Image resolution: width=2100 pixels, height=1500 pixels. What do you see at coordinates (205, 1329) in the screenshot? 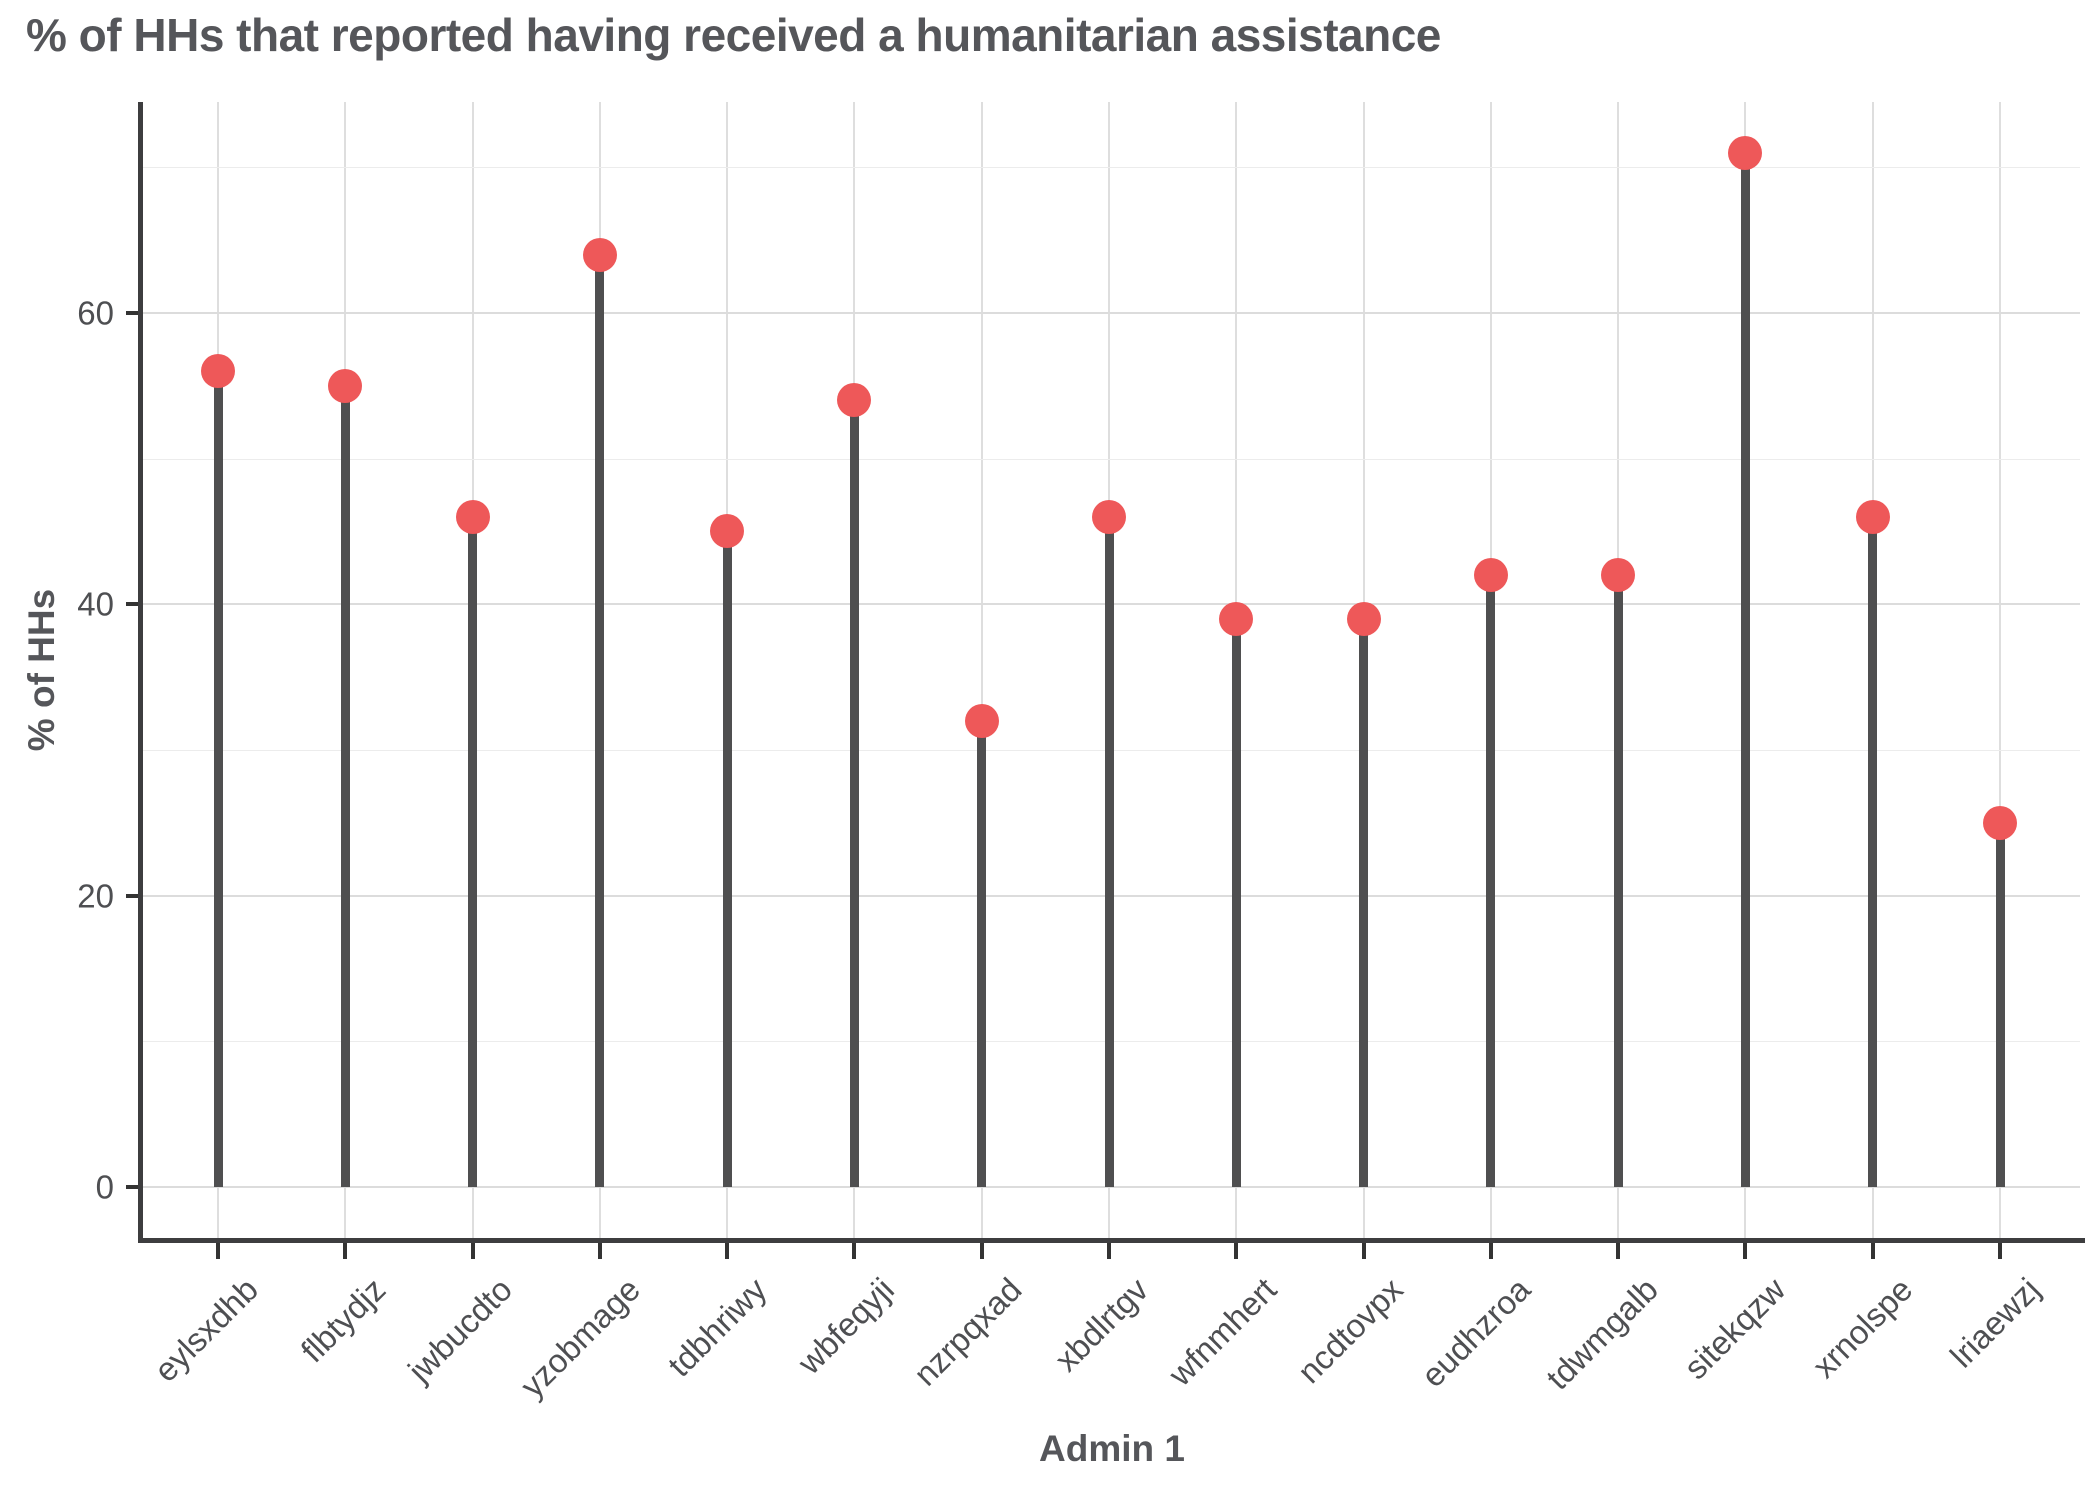
I see `x-tick-label: eylsxdhb` at bounding box center [205, 1329].